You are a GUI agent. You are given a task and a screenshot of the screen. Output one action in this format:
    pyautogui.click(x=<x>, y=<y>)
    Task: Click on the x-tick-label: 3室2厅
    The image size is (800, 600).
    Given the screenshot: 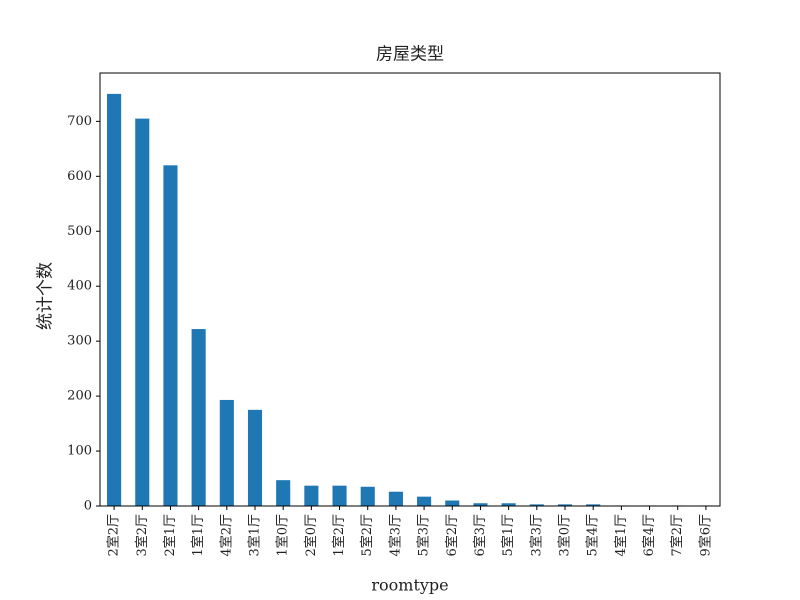 What is the action you would take?
    pyautogui.click(x=142, y=535)
    